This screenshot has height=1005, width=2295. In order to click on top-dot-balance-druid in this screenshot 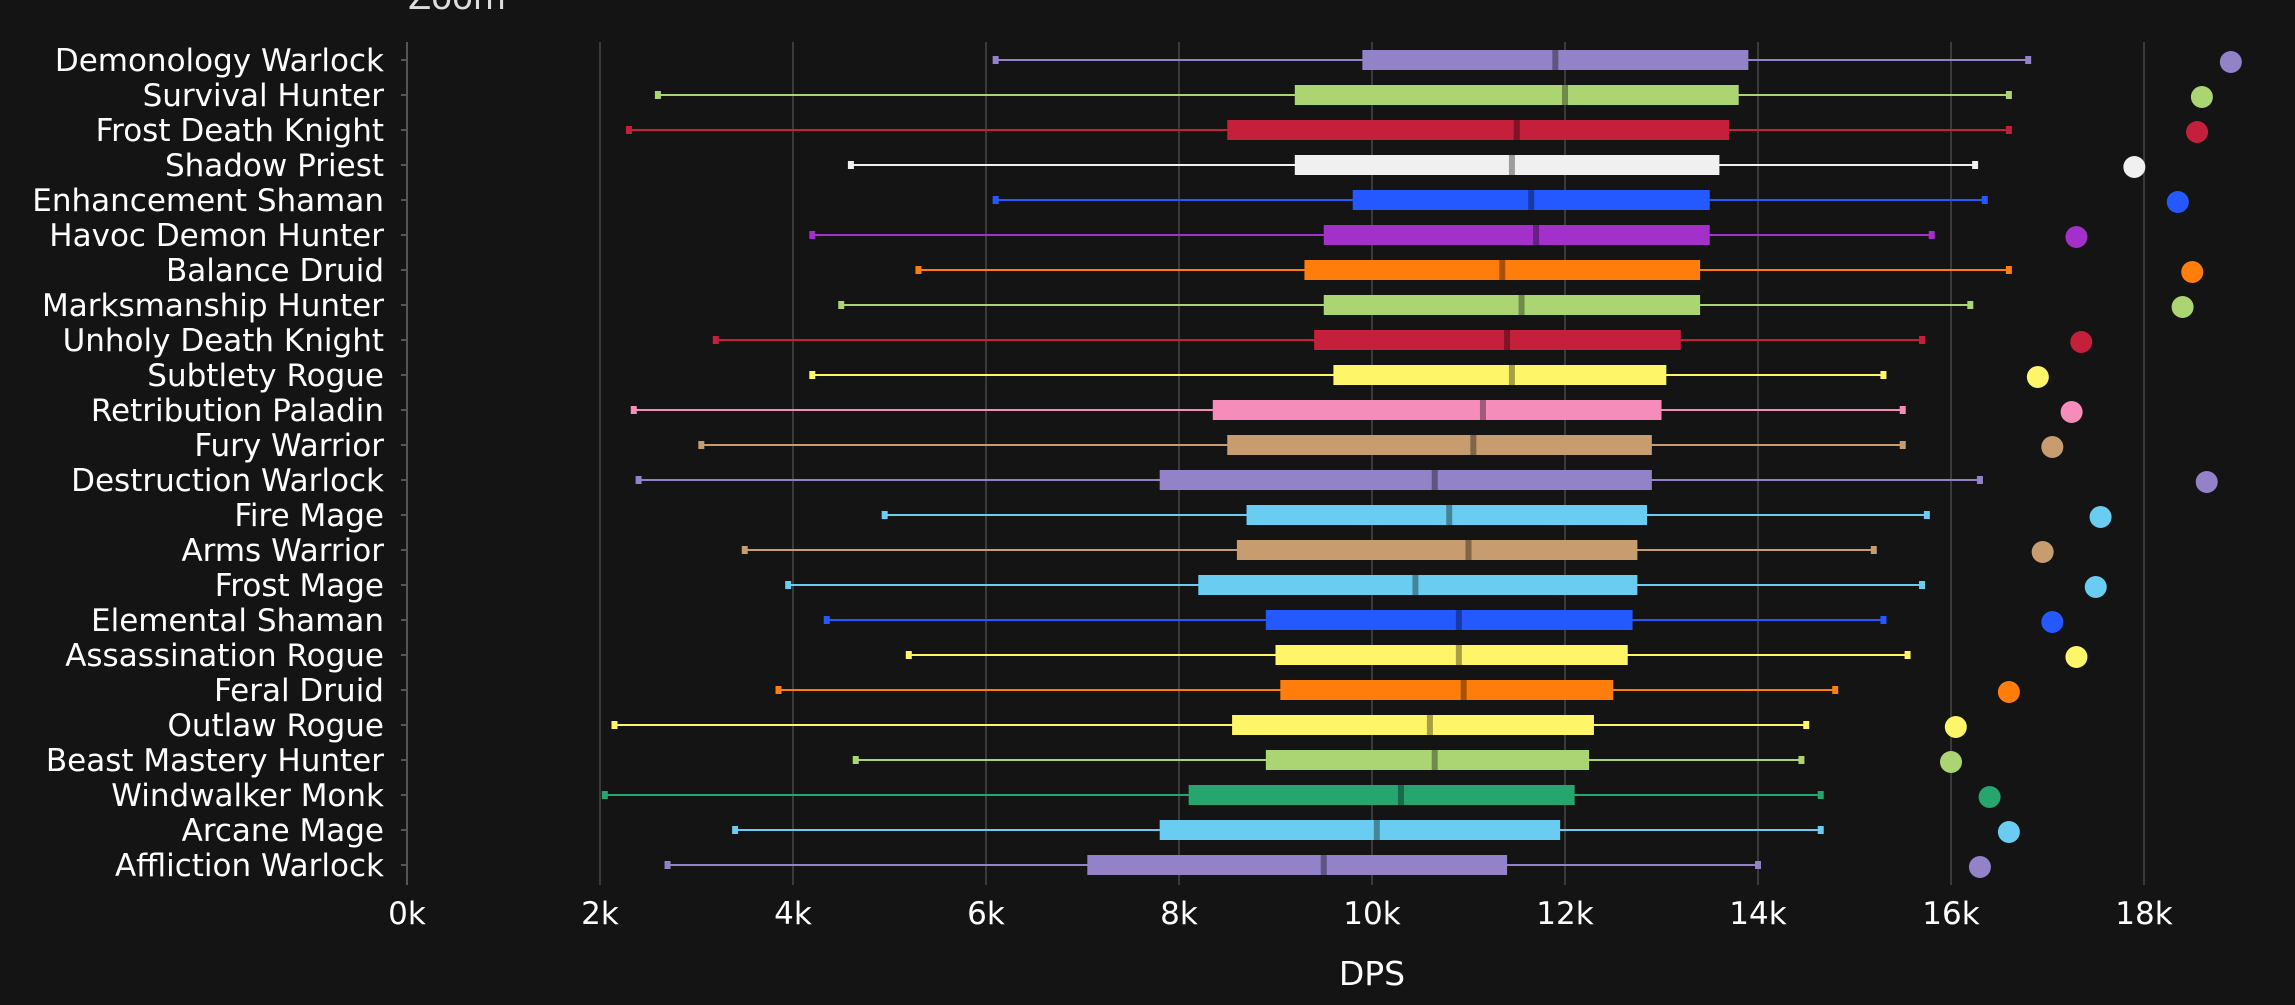, I will do `click(2192, 272)`.